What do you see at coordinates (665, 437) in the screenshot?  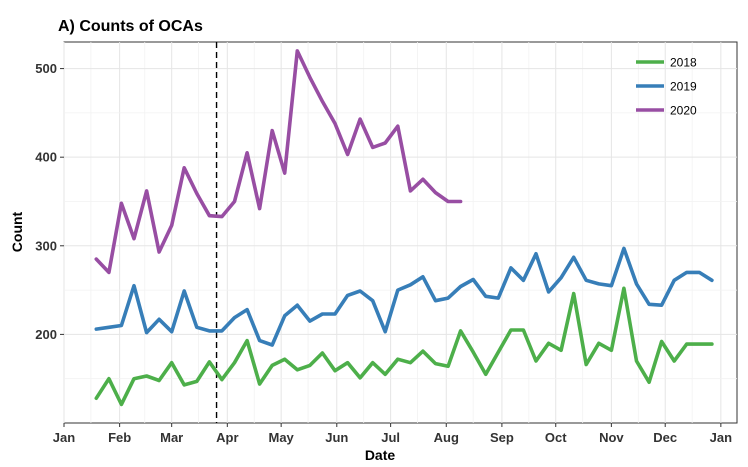 I see `x-tick-label: Dec` at bounding box center [665, 437].